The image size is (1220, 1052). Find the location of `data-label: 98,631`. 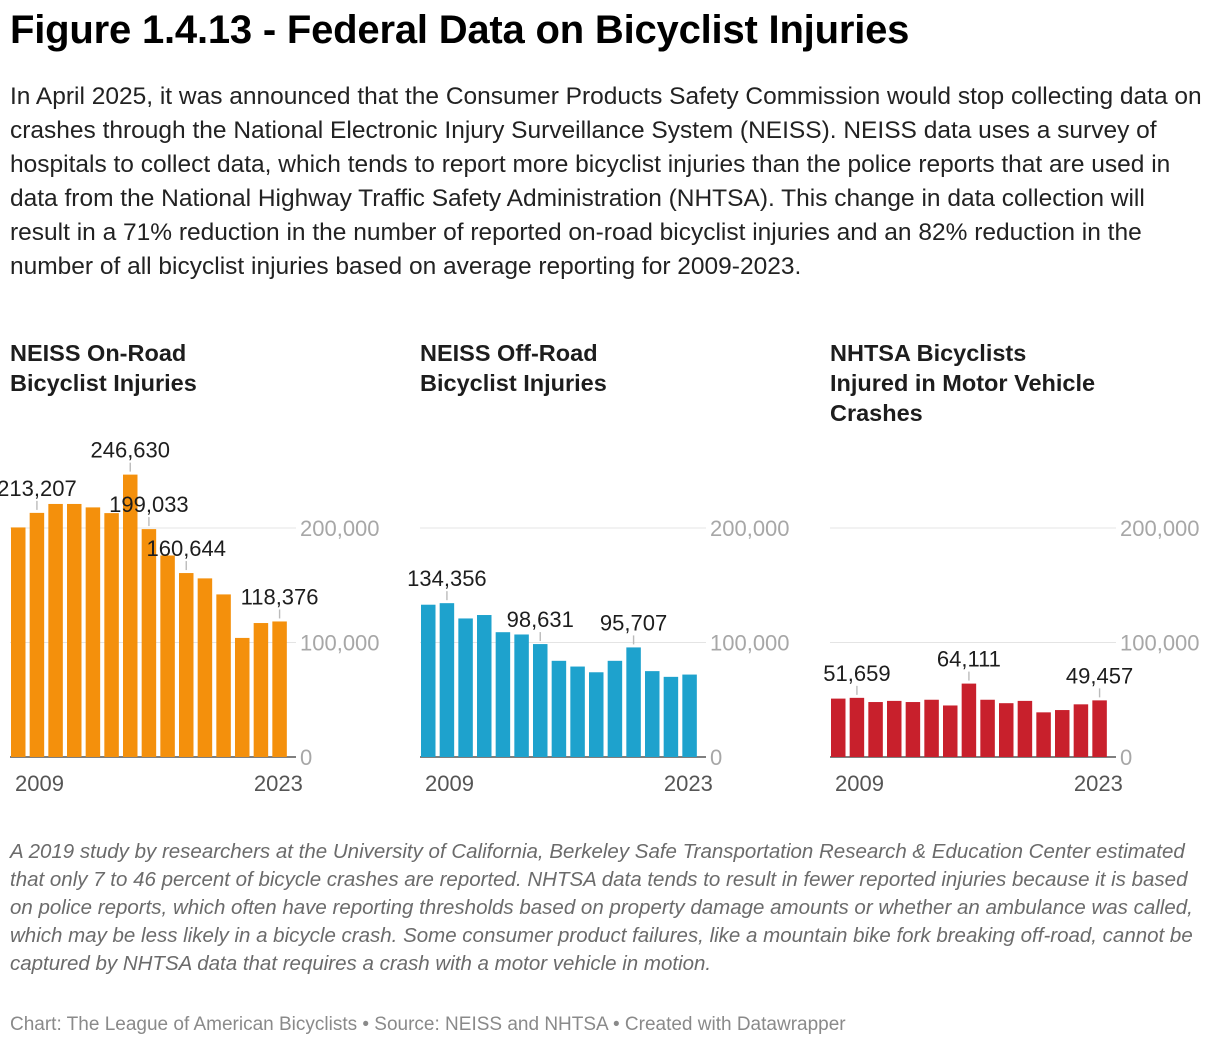

data-label: 98,631 is located at coordinates (540, 619).